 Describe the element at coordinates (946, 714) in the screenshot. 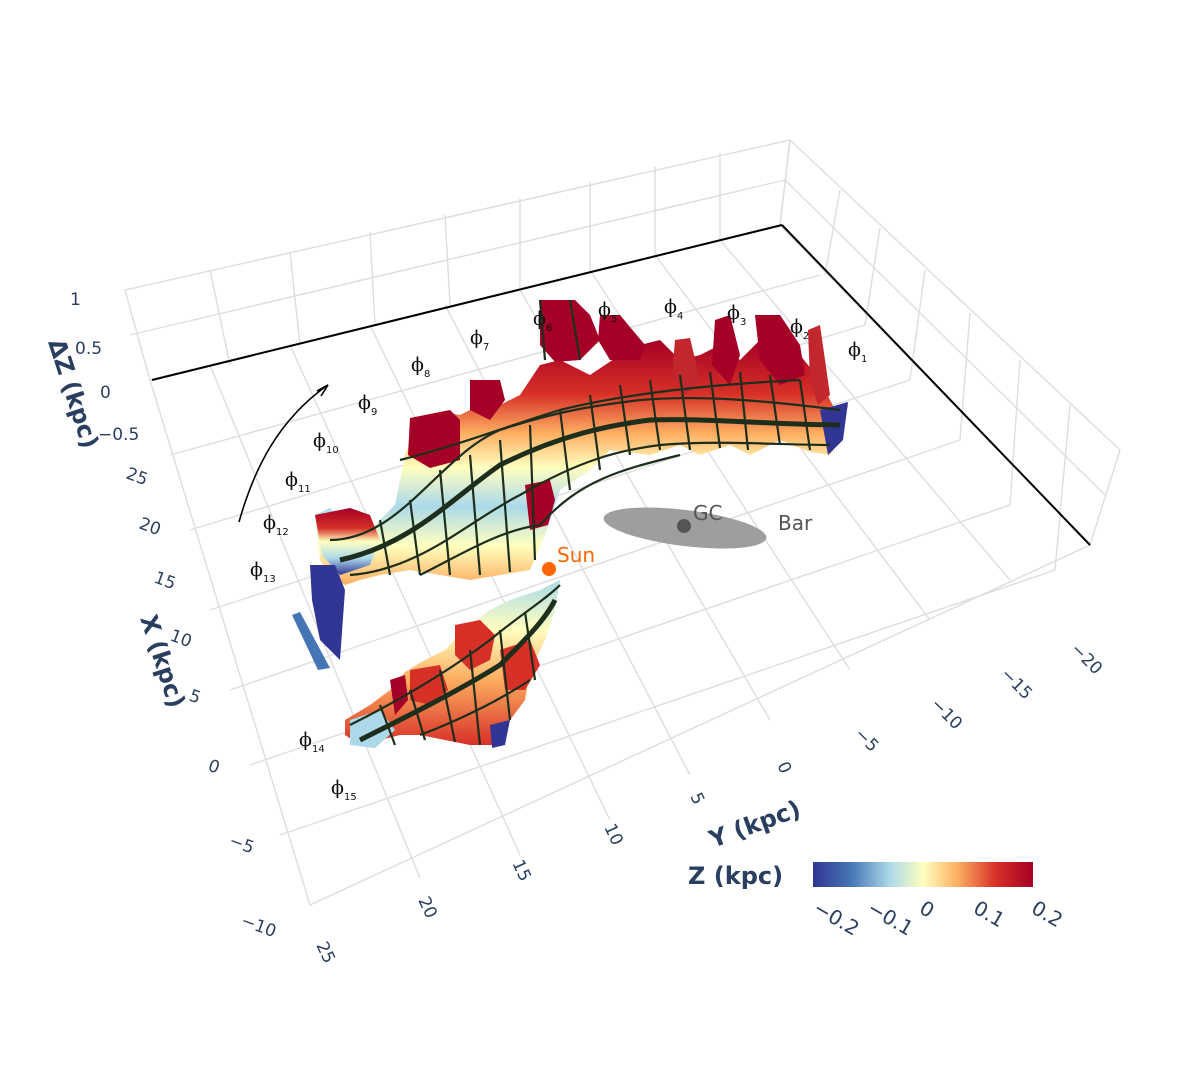

I see `y-tick: −10` at that location.